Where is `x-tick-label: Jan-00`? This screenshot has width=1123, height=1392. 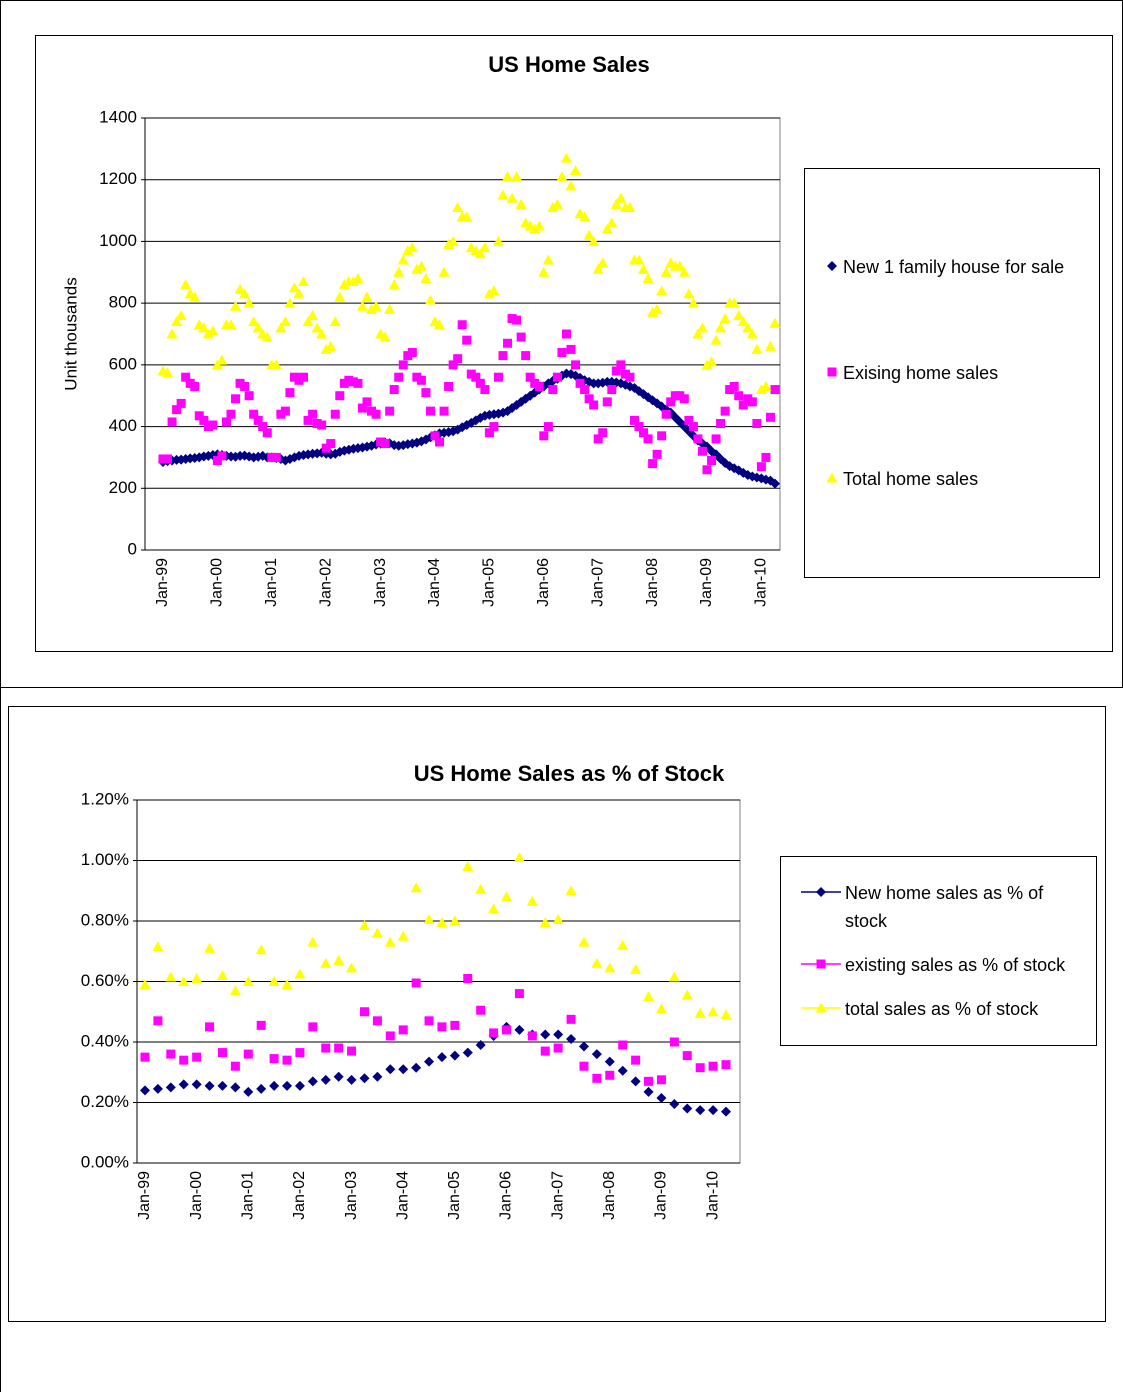
x-tick-label: Jan-00 is located at coordinates (217, 582).